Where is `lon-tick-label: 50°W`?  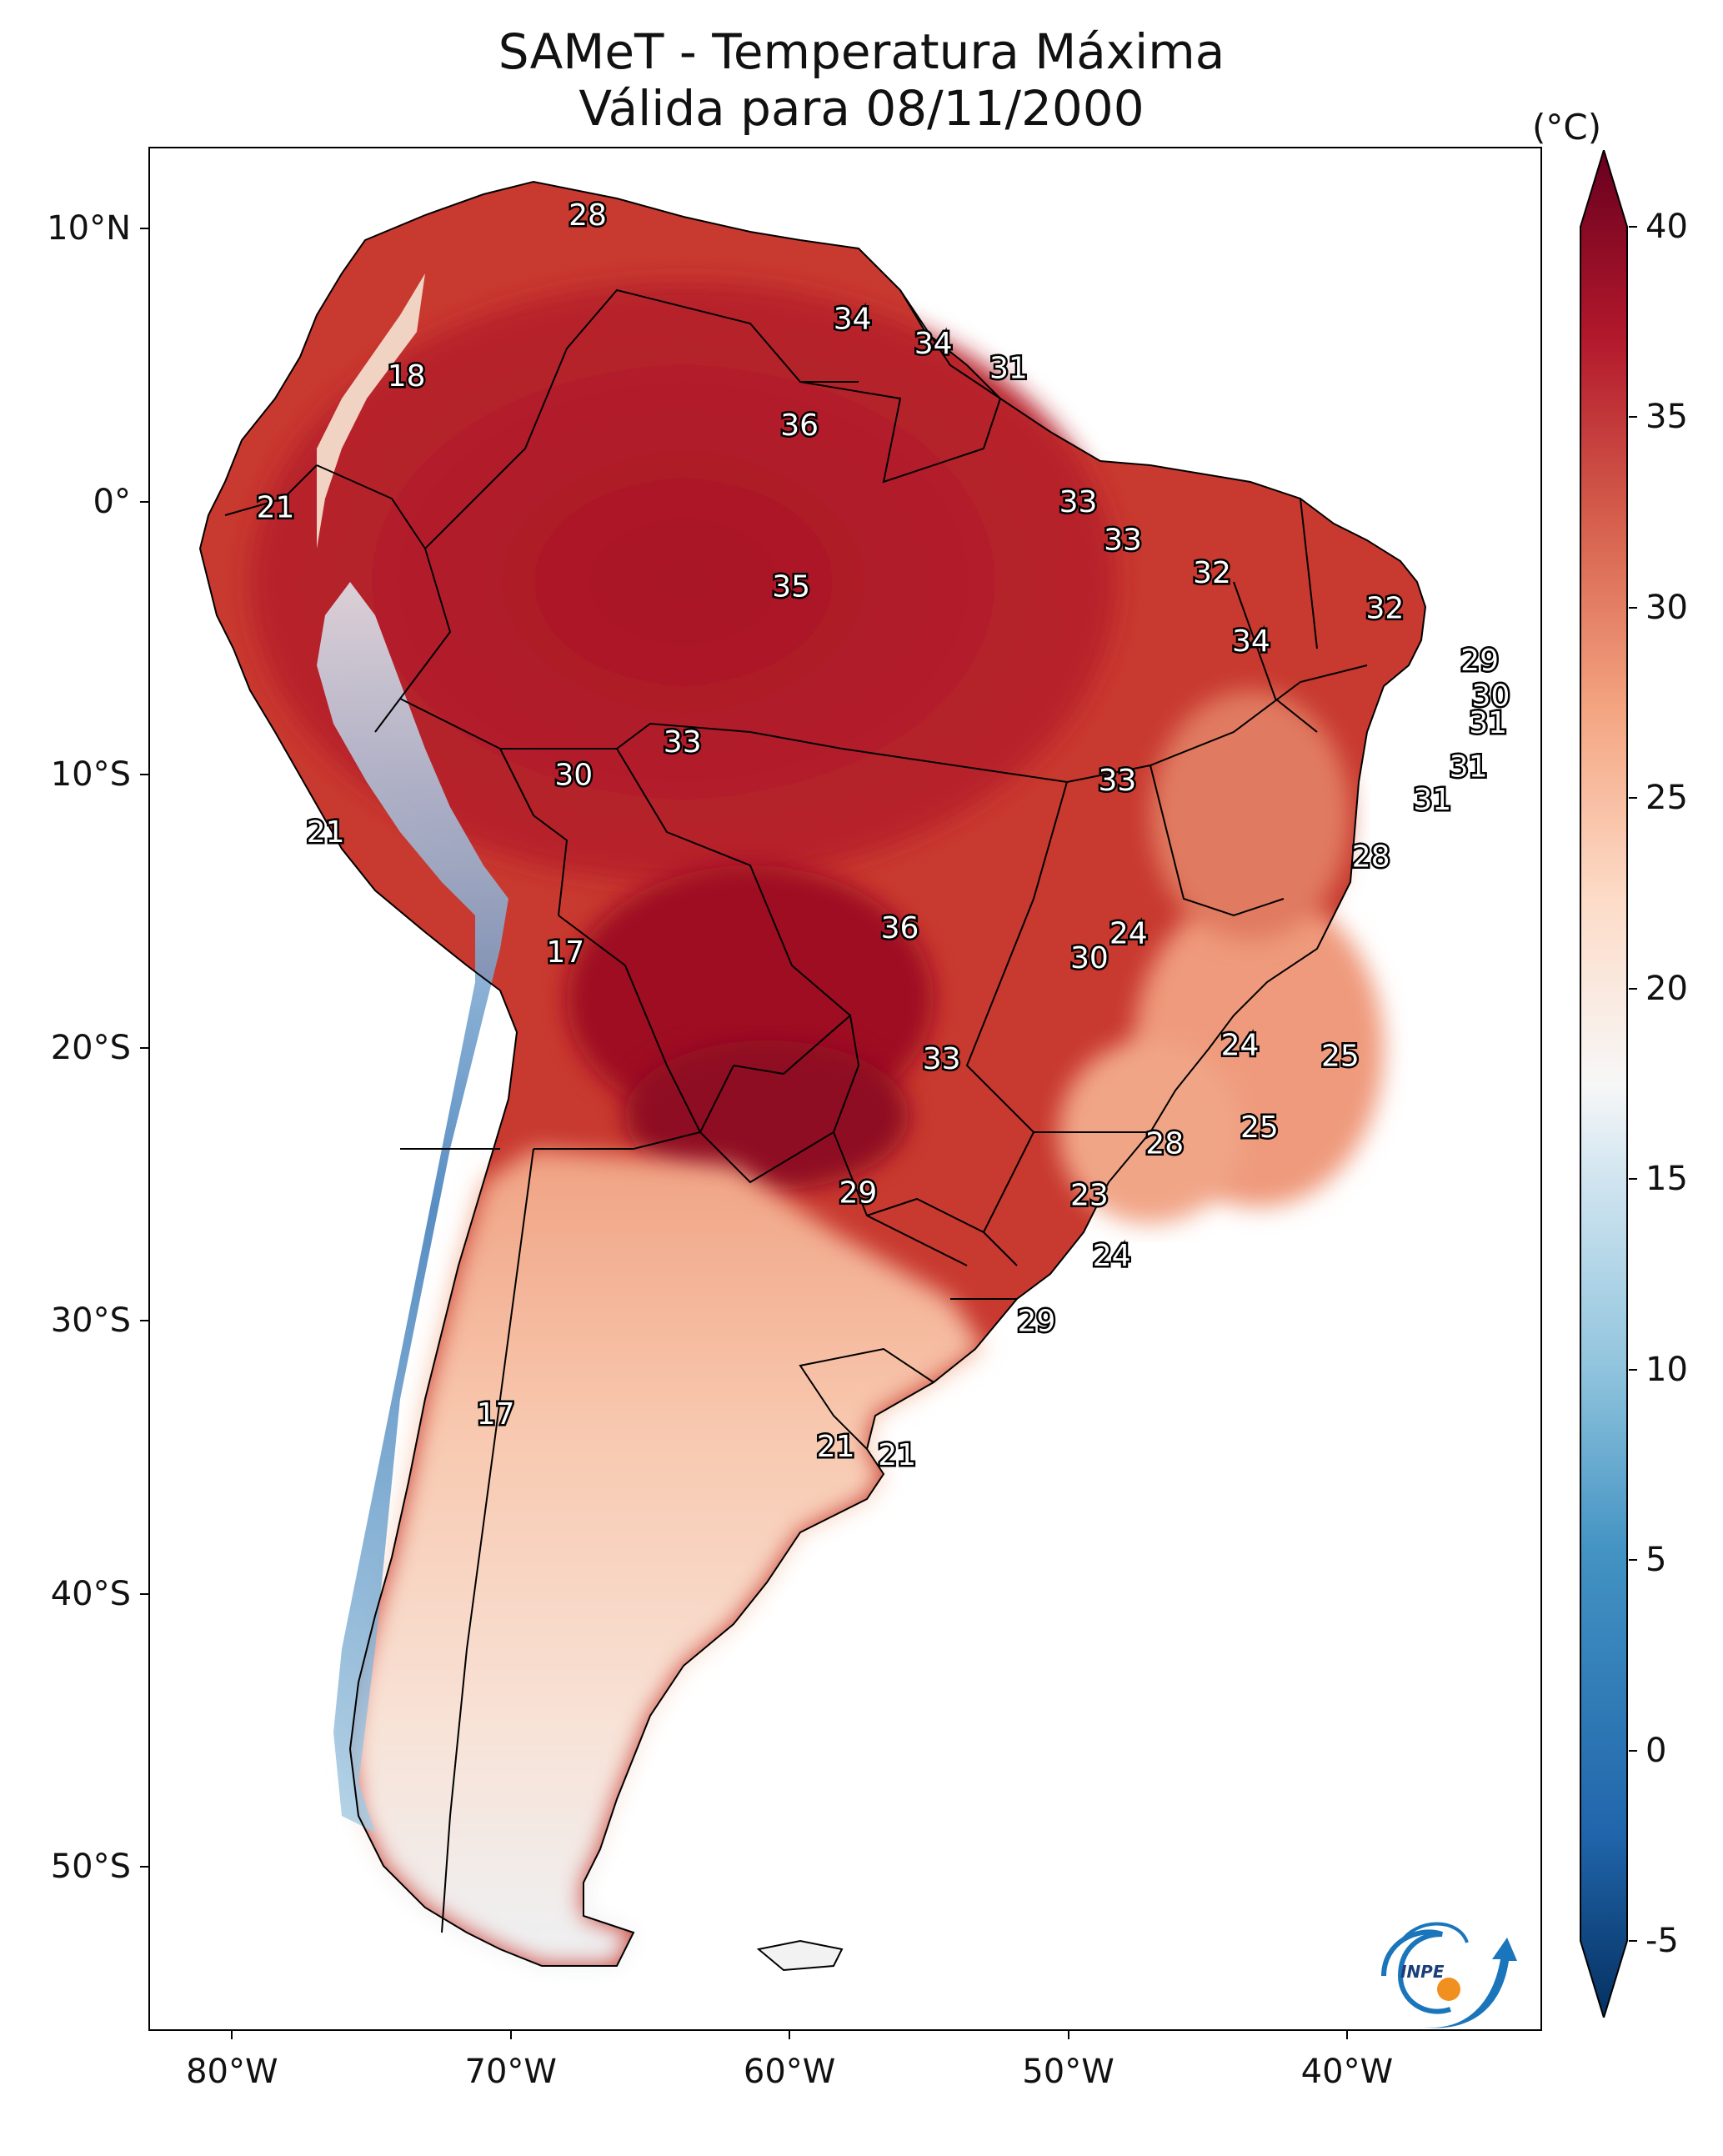
lon-tick-label: 50°W is located at coordinates (1068, 2072).